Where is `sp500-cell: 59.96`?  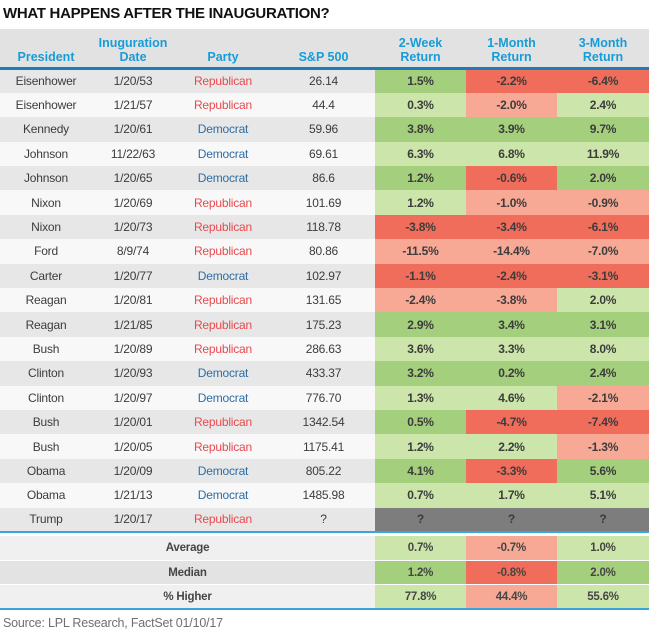 sp500-cell: 59.96 is located at coordinates (323, 129).